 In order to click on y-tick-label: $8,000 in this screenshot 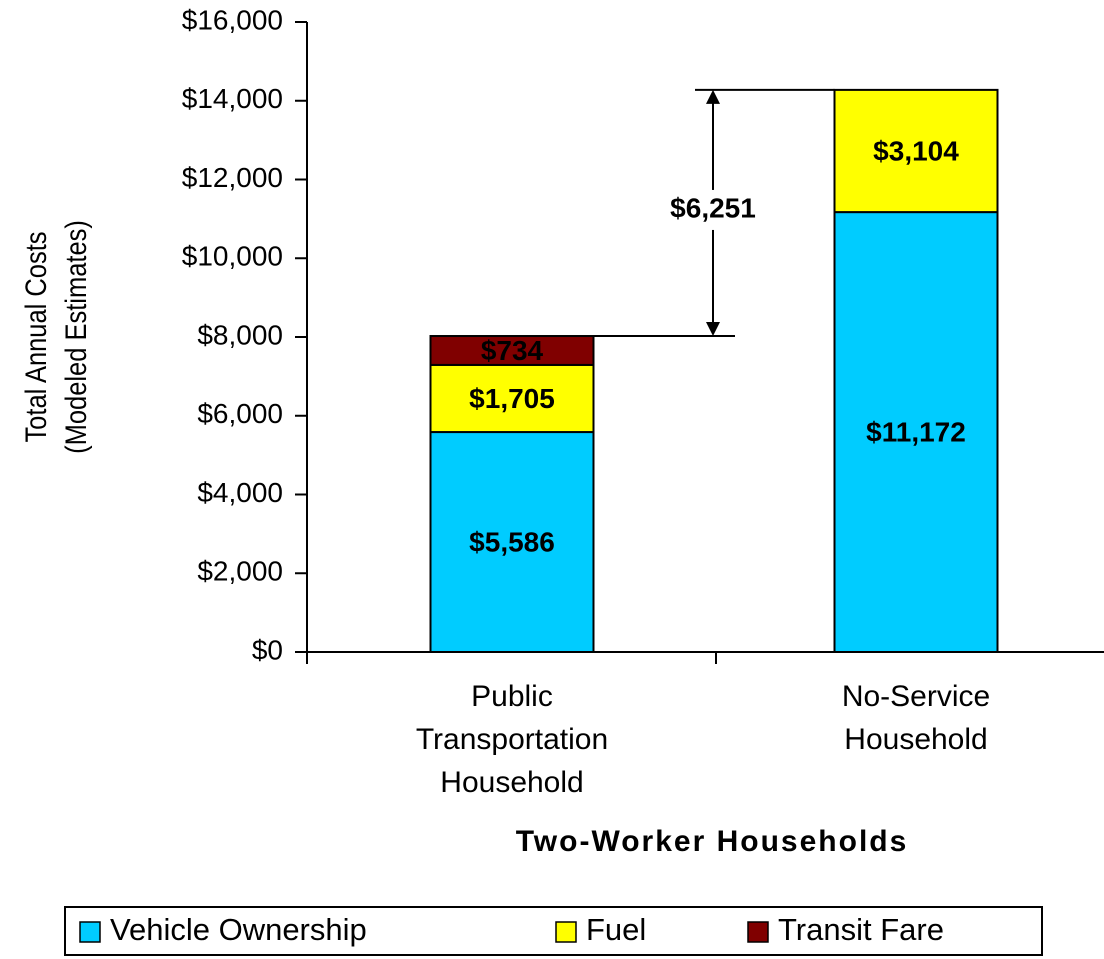, I will do `click(240, 334)`.